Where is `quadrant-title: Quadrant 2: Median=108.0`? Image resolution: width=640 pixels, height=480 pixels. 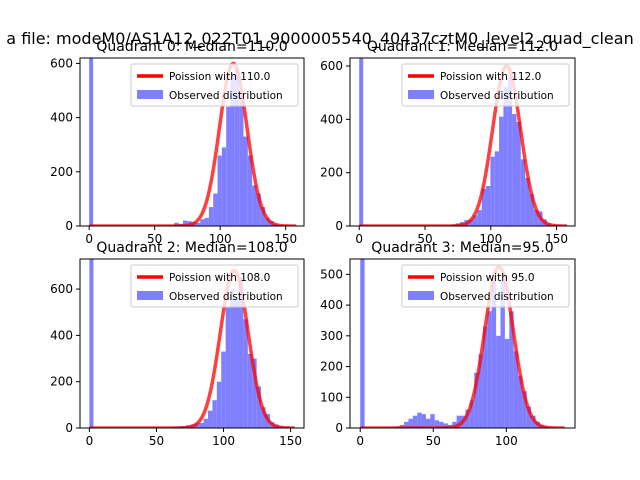 quadrant-title: Quadrant 2: Median=108.0 is located at coordinates (191, 248).